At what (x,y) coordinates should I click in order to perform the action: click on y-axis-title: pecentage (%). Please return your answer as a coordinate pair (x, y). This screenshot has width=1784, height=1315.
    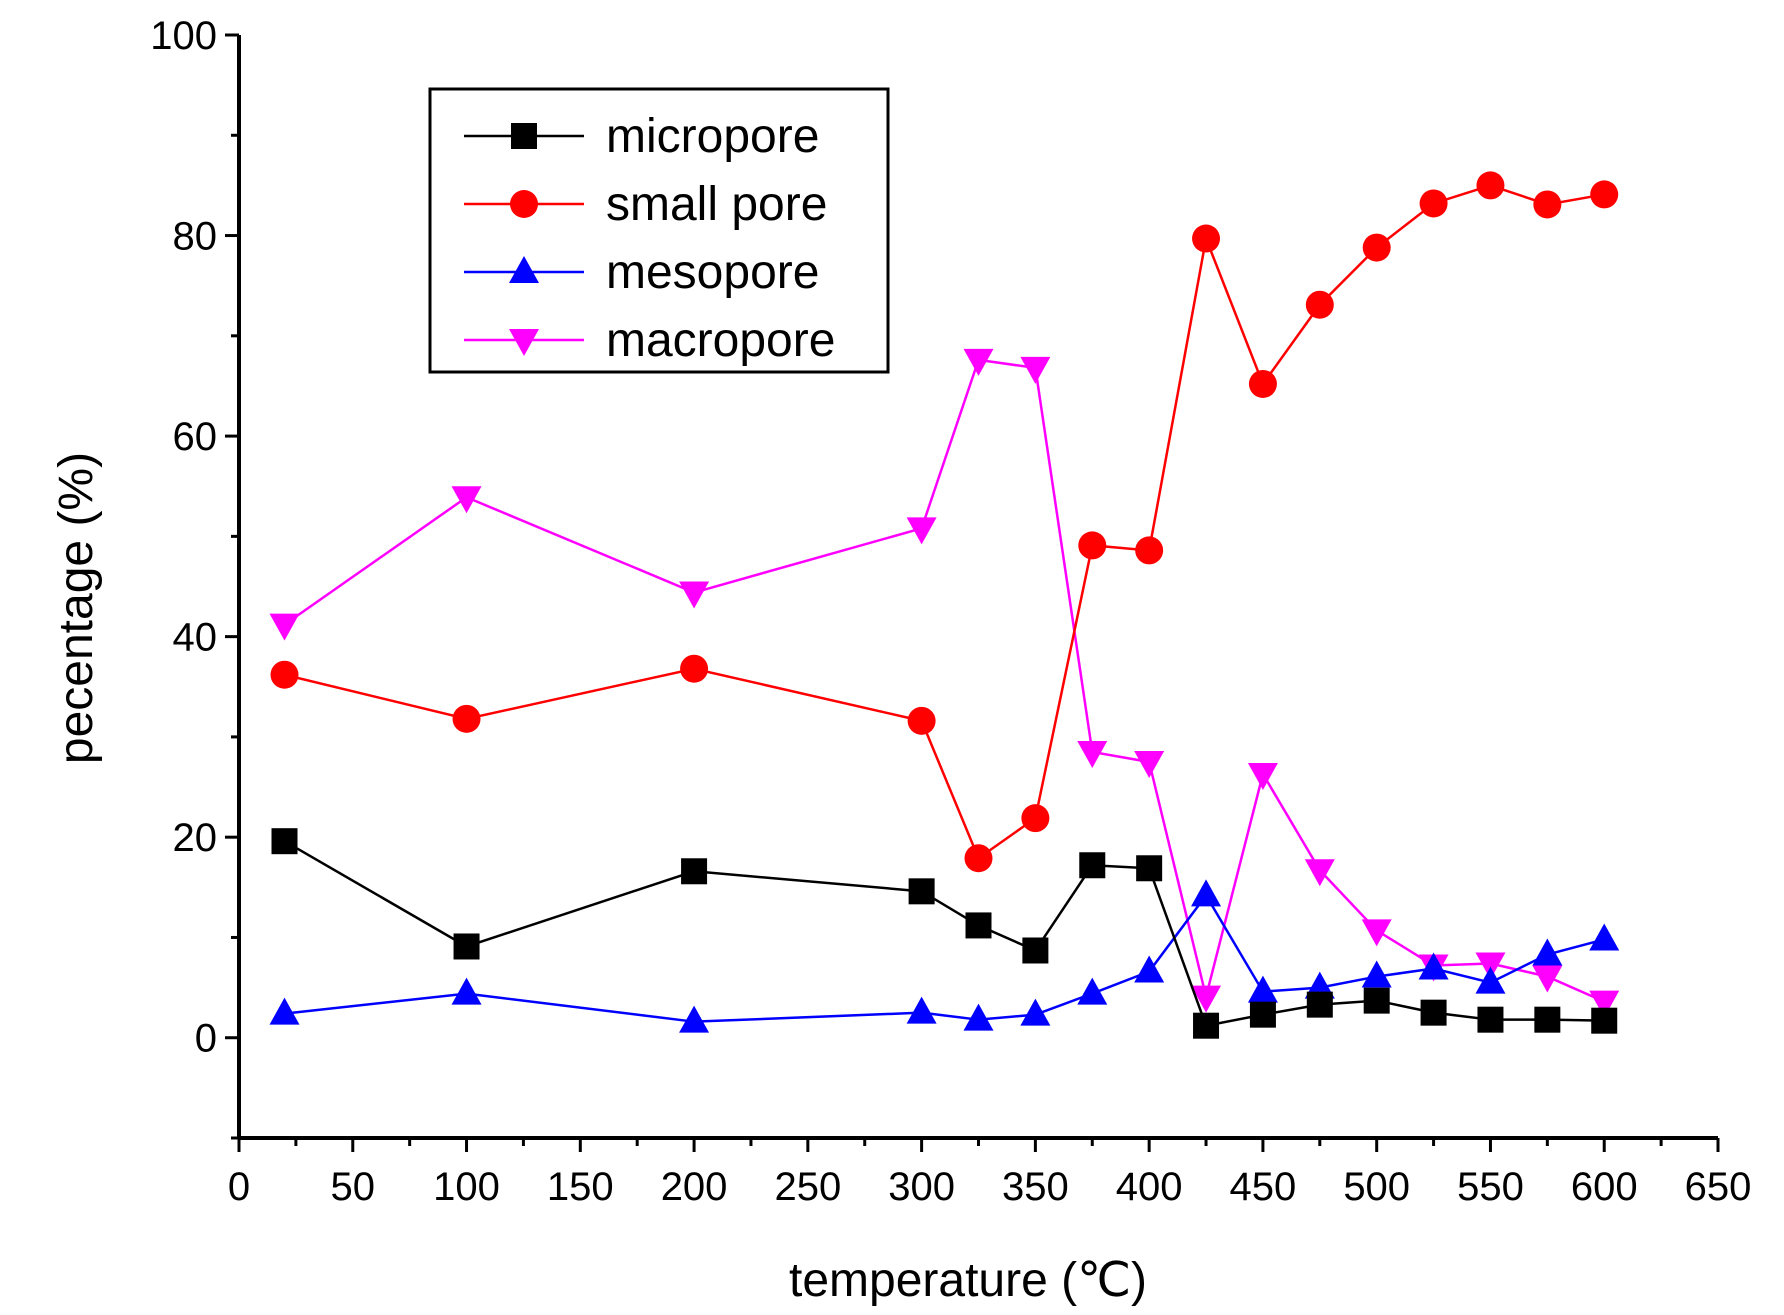
    Looking at the image, I should click on (76, 608).